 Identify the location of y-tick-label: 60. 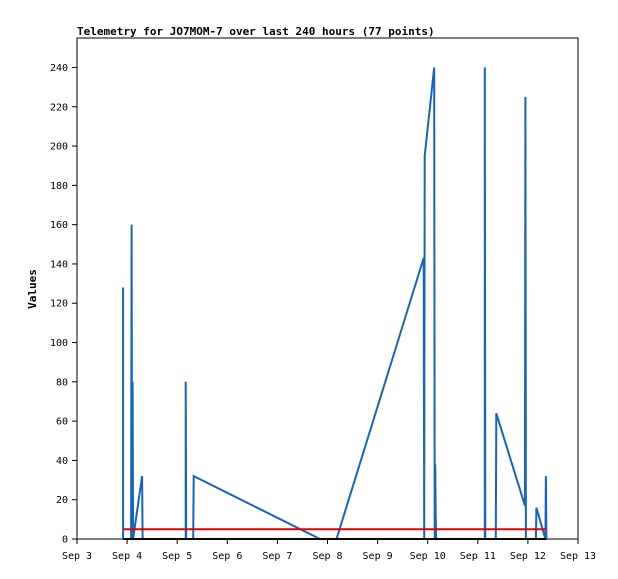
(62, 422).